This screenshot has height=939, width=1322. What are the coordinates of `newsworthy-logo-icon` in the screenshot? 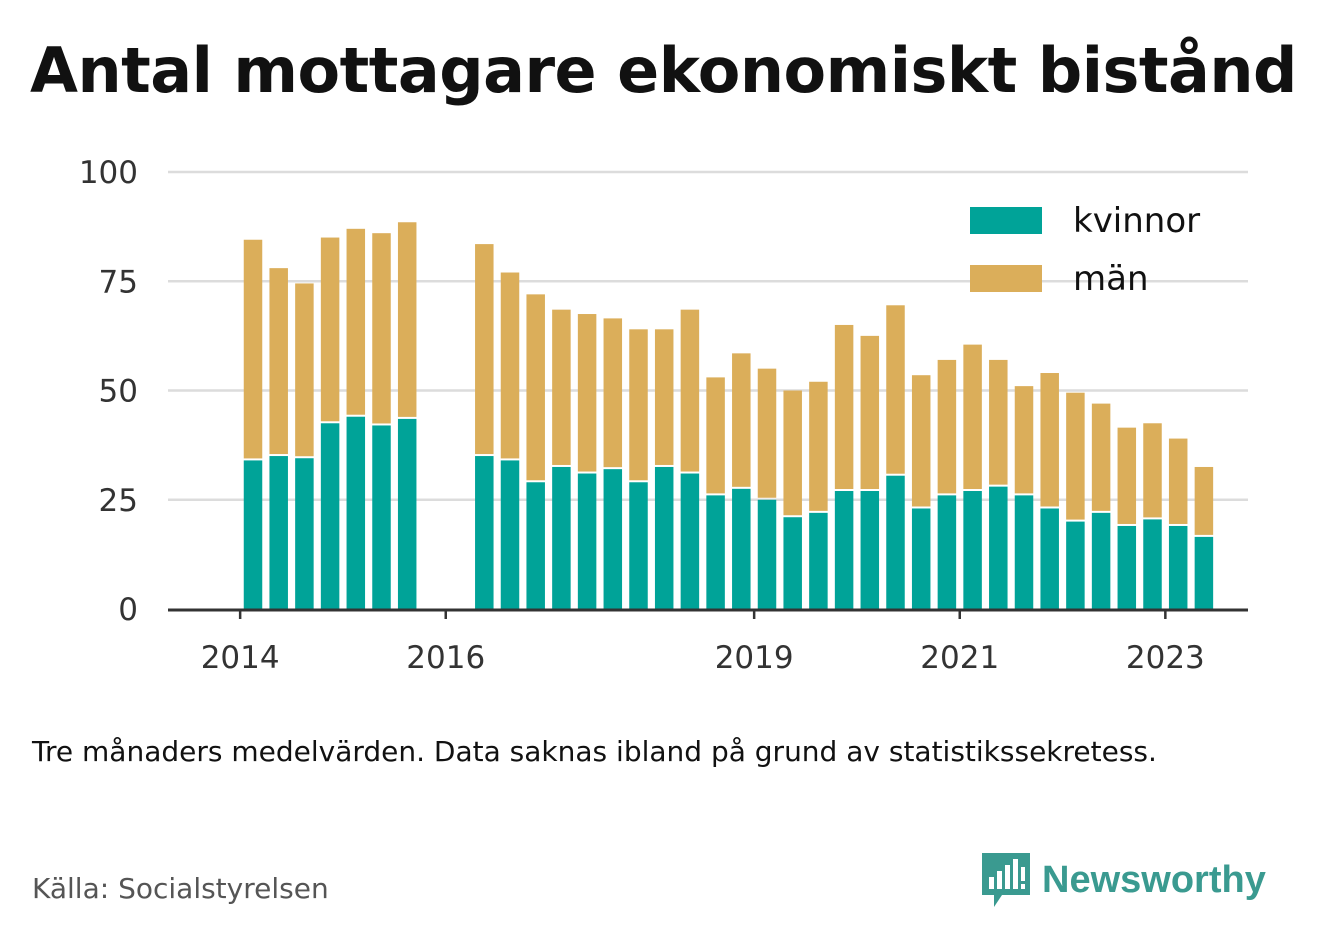 It's located at (1006, 880).